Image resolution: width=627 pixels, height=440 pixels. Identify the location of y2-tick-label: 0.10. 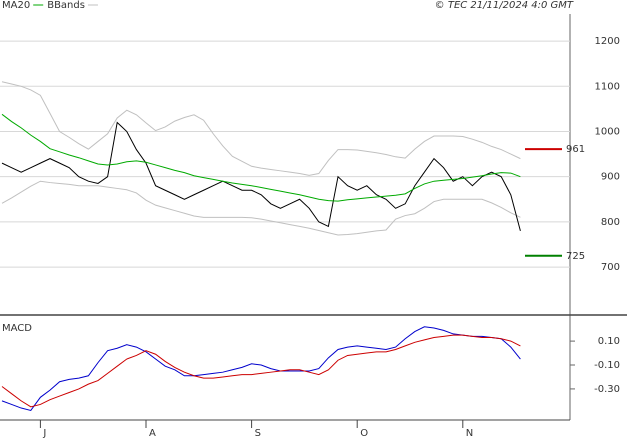
(609, 341).